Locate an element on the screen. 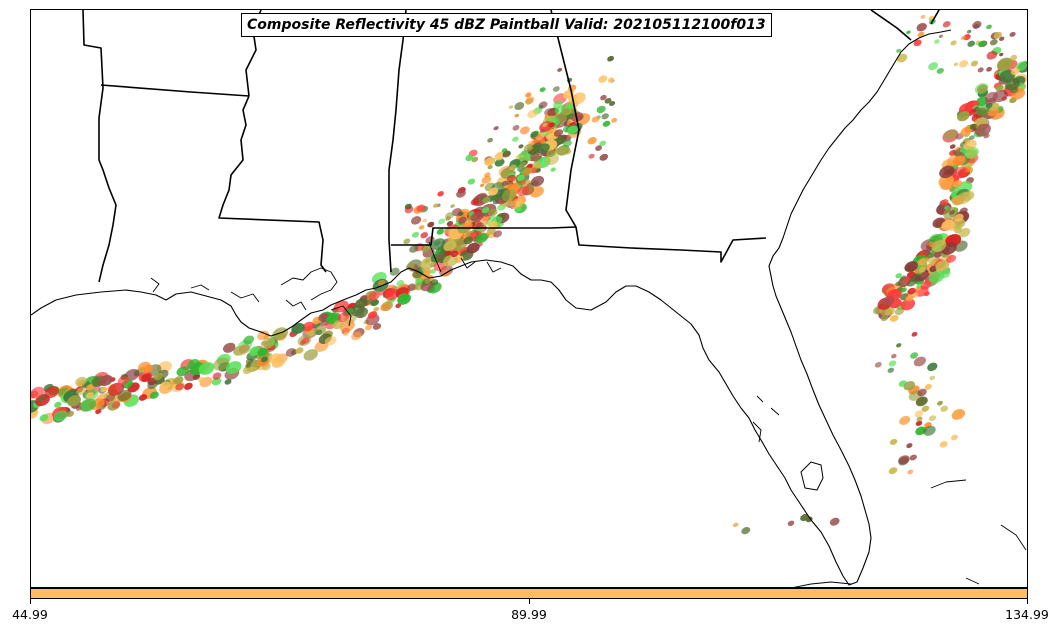 The width and height of the screenshot is (1062, 633). colorbar-tick-label-min: 44.99 is located at coordinates (30, 614).